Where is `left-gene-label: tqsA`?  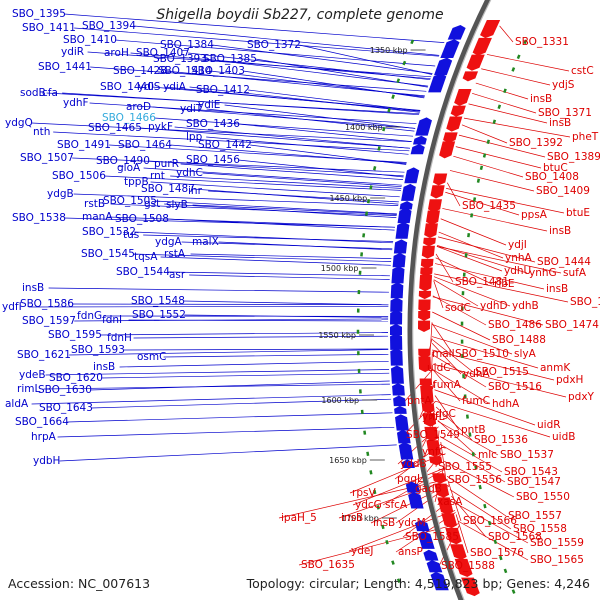
left-gene-label: tqsA is located at coordinates (146, 257).